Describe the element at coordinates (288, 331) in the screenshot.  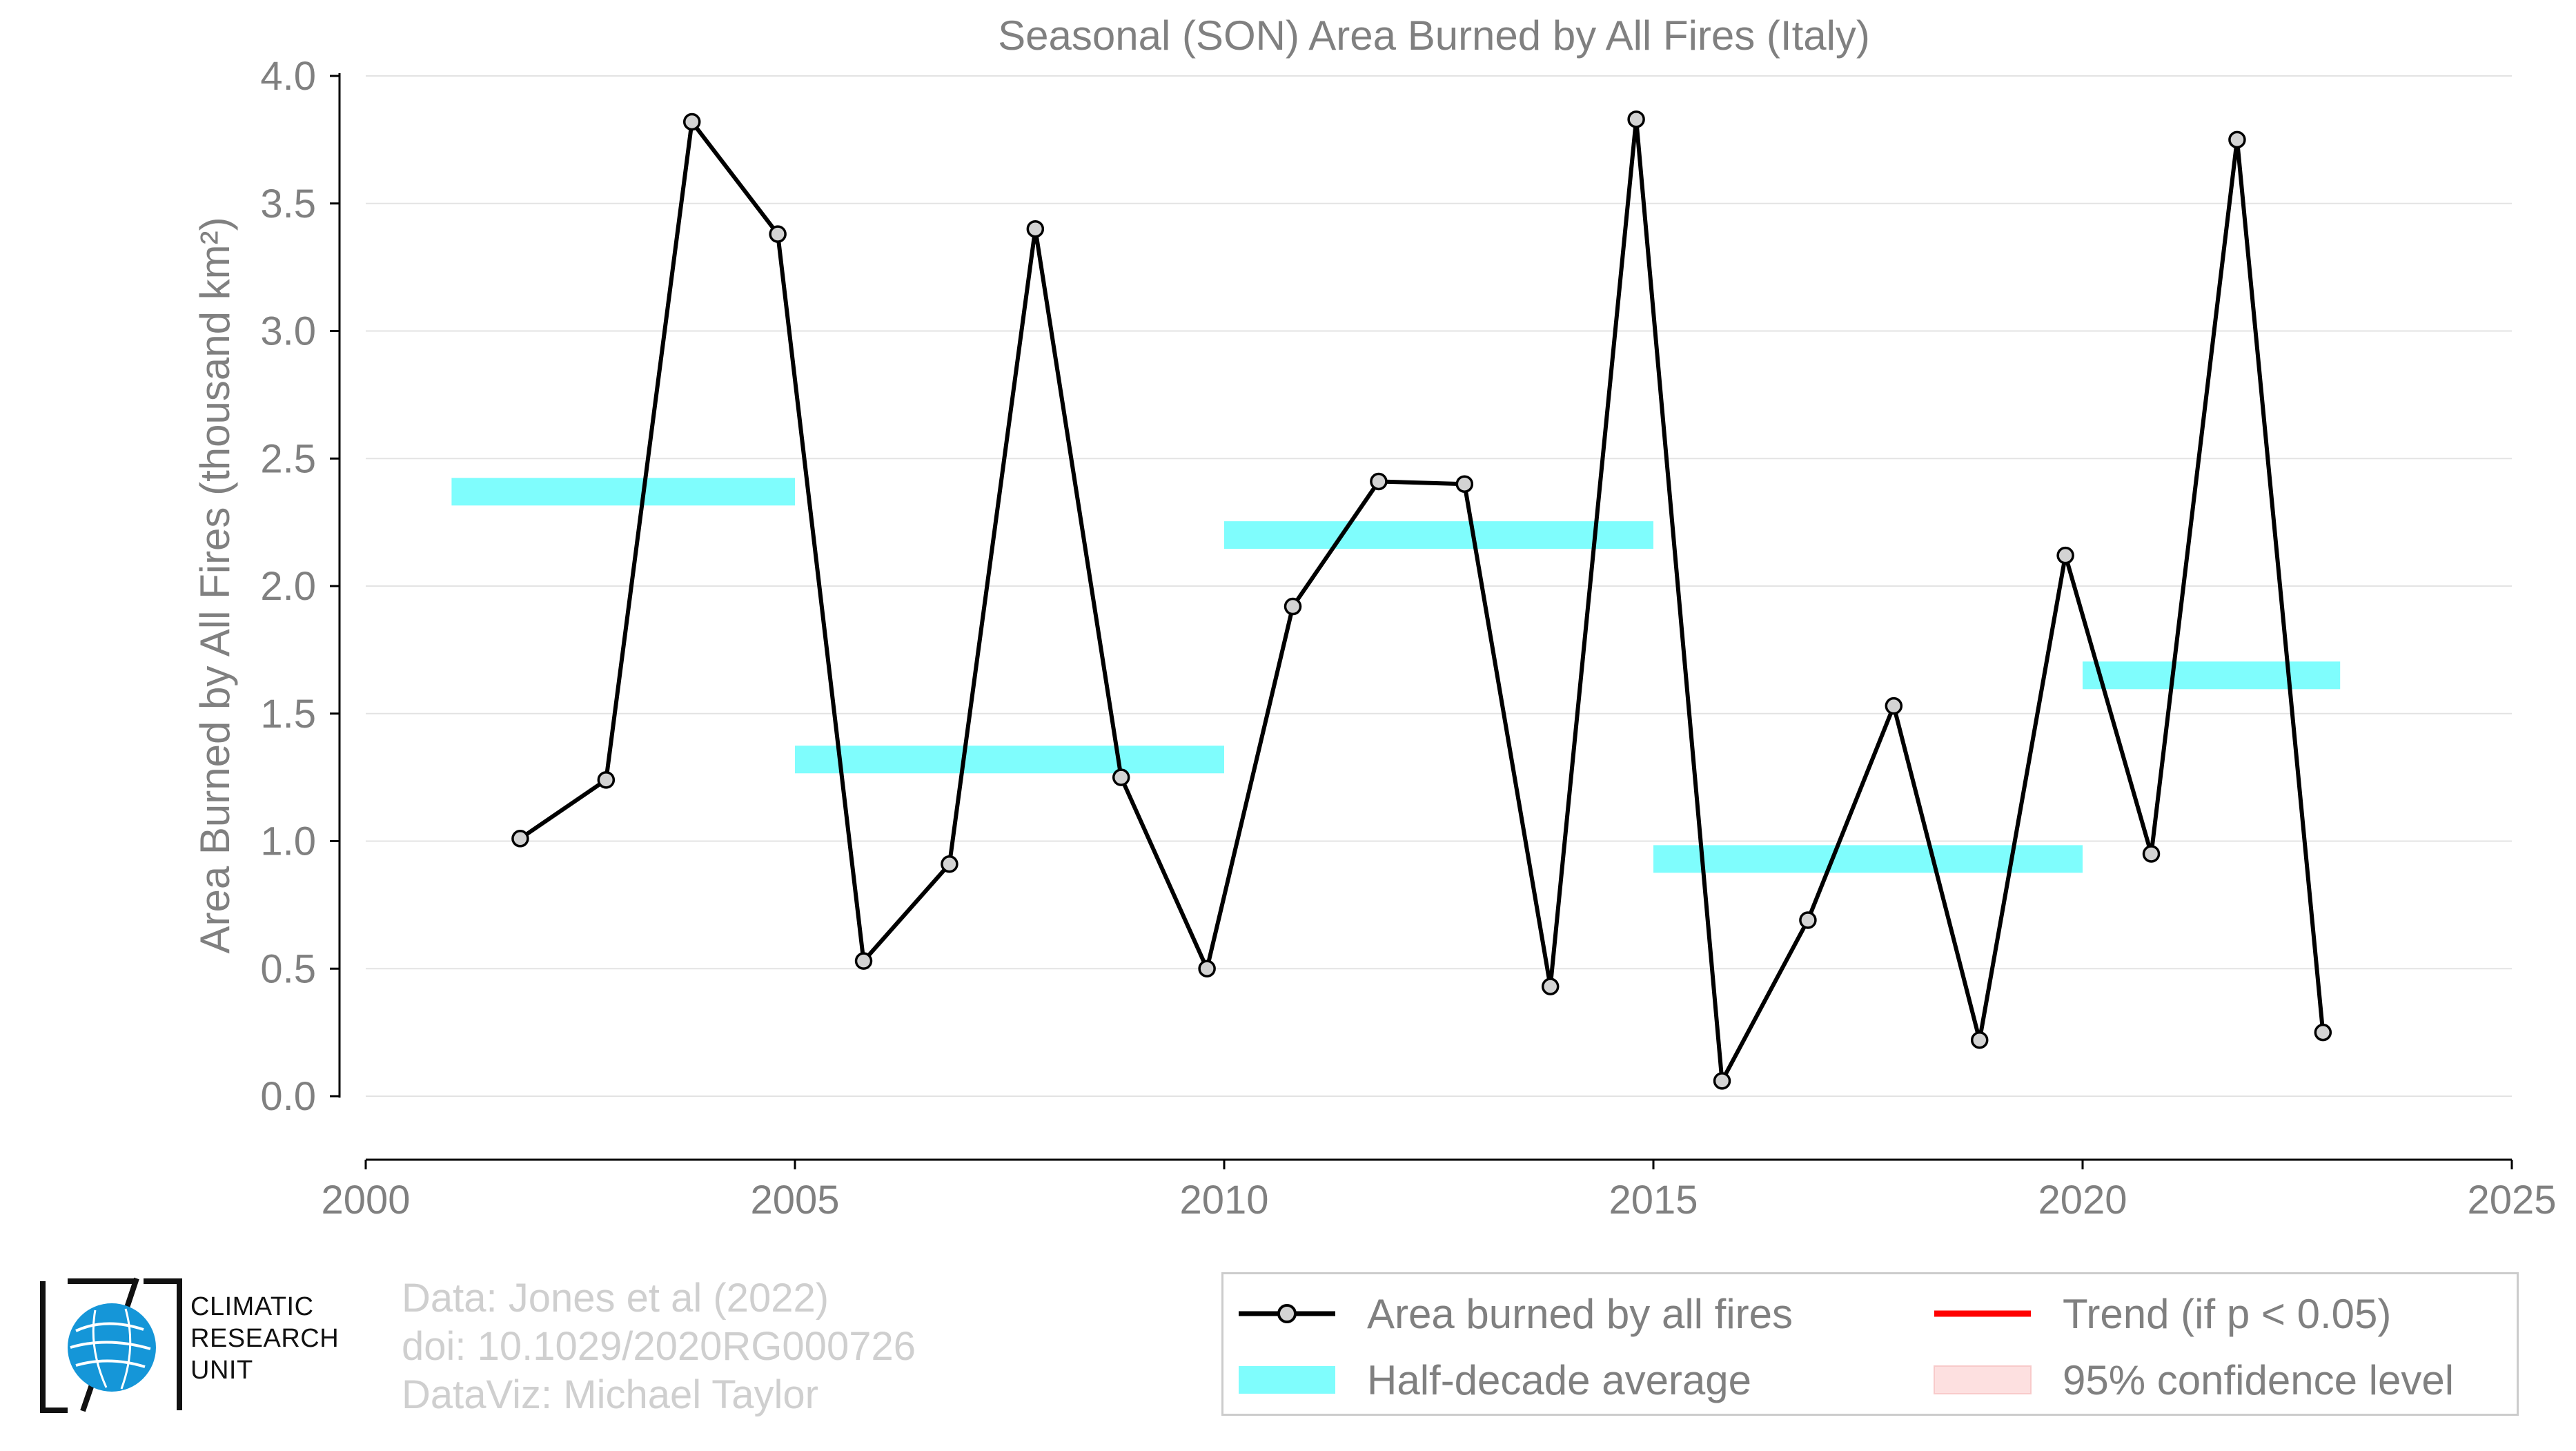
I see `y-tick-label-6: 3.0` at that location.